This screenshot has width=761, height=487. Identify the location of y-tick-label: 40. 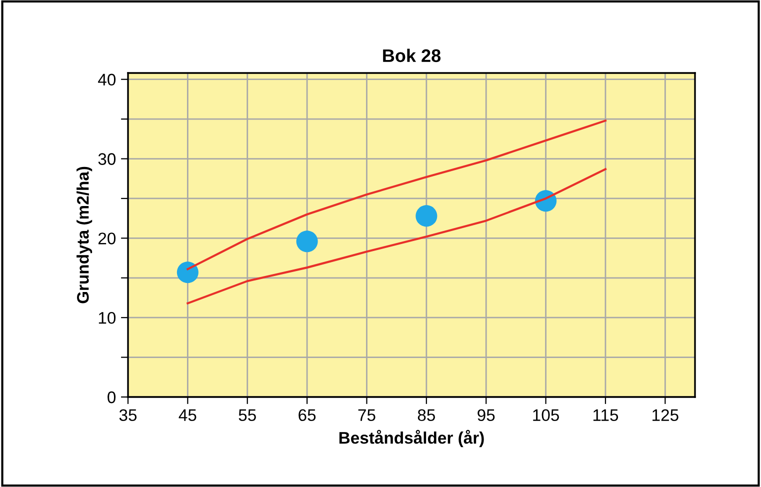
(107, 80).